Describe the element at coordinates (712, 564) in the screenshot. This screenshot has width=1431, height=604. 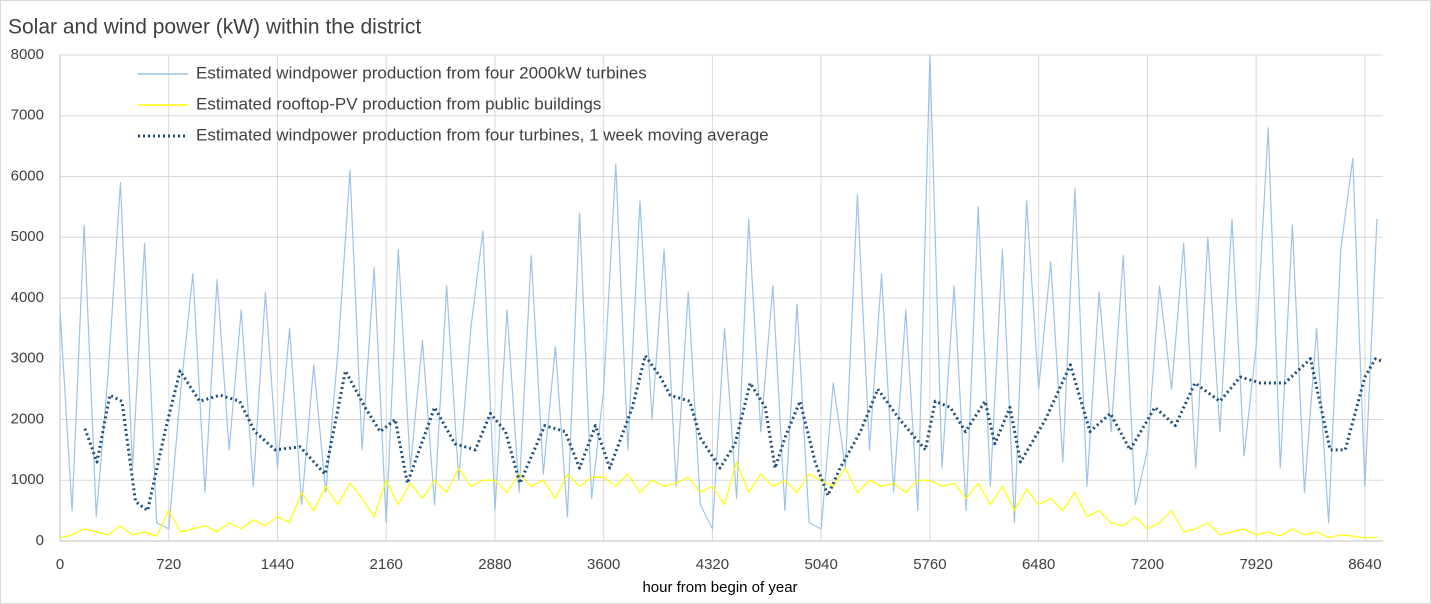
I see `x-tick-label: 4320` at that location.